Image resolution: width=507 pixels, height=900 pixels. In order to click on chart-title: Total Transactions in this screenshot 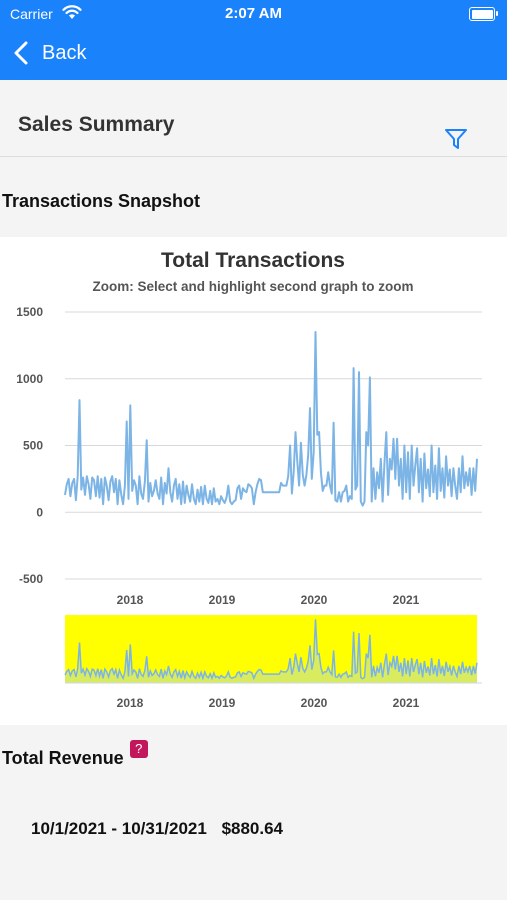, I will do `click(253, 260)`.